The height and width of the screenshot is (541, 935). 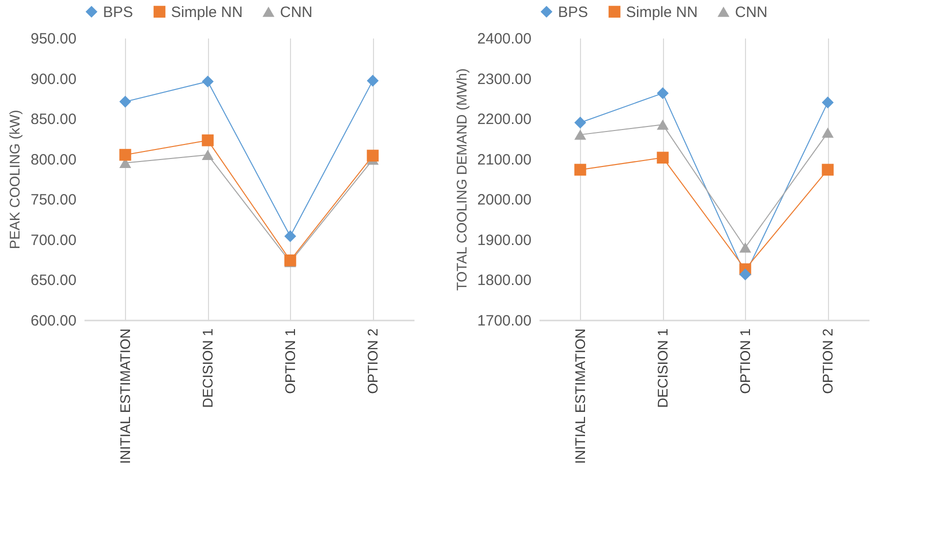 What do you see at coordinates (53, 321) in the screenshot?
I see `y-tick-label: 600.00` at bounding box center [53, 321].